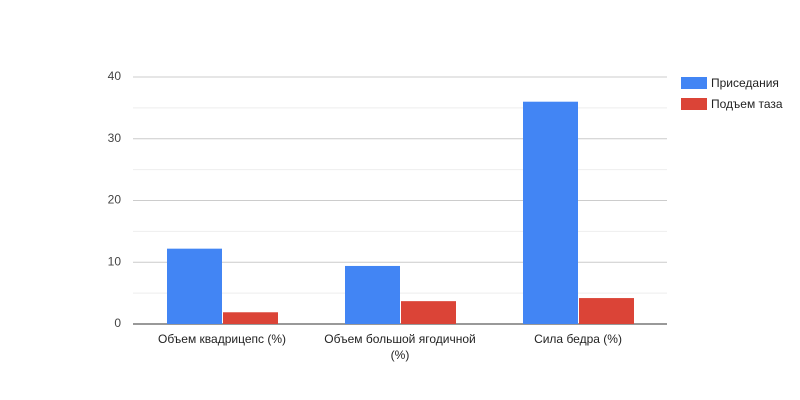 This screenshot has width=800, height=400. Describe the element at coordinates (115, 138) in the screenshot. I see `y-tick-label: 30` at that location.